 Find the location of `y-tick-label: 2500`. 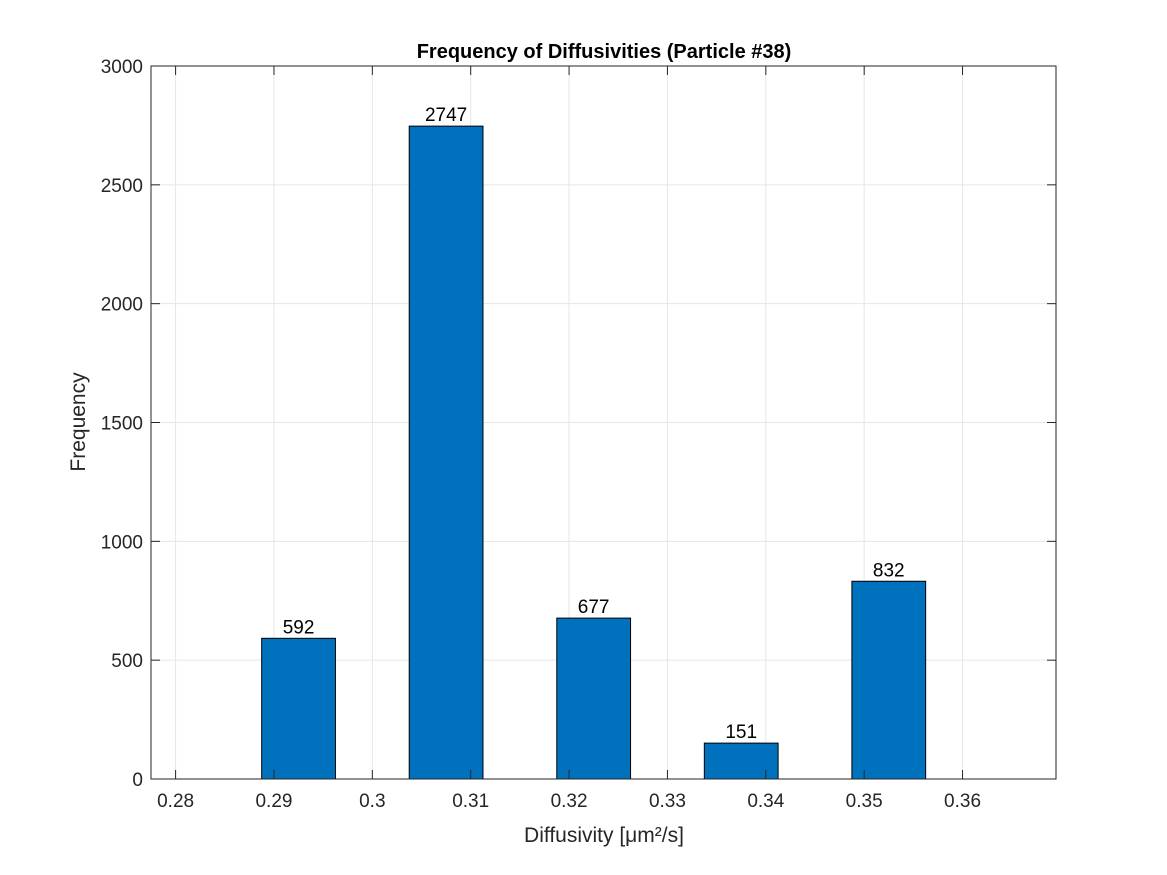

y-tick-label: 2500 is located at coordinates (122, 186).